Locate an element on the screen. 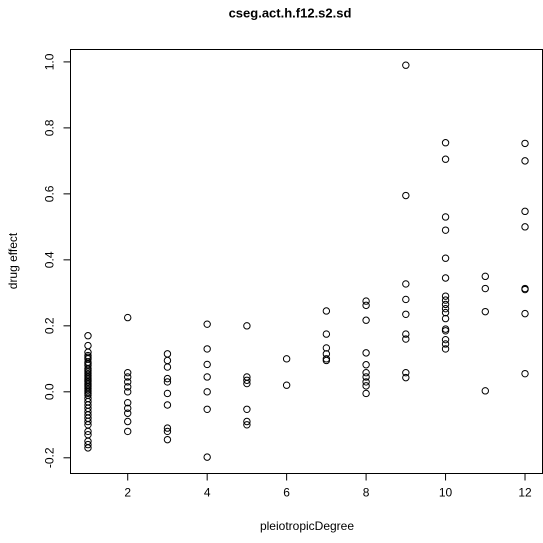  x-tick-label: 8 is located at coordinates (366, 493).